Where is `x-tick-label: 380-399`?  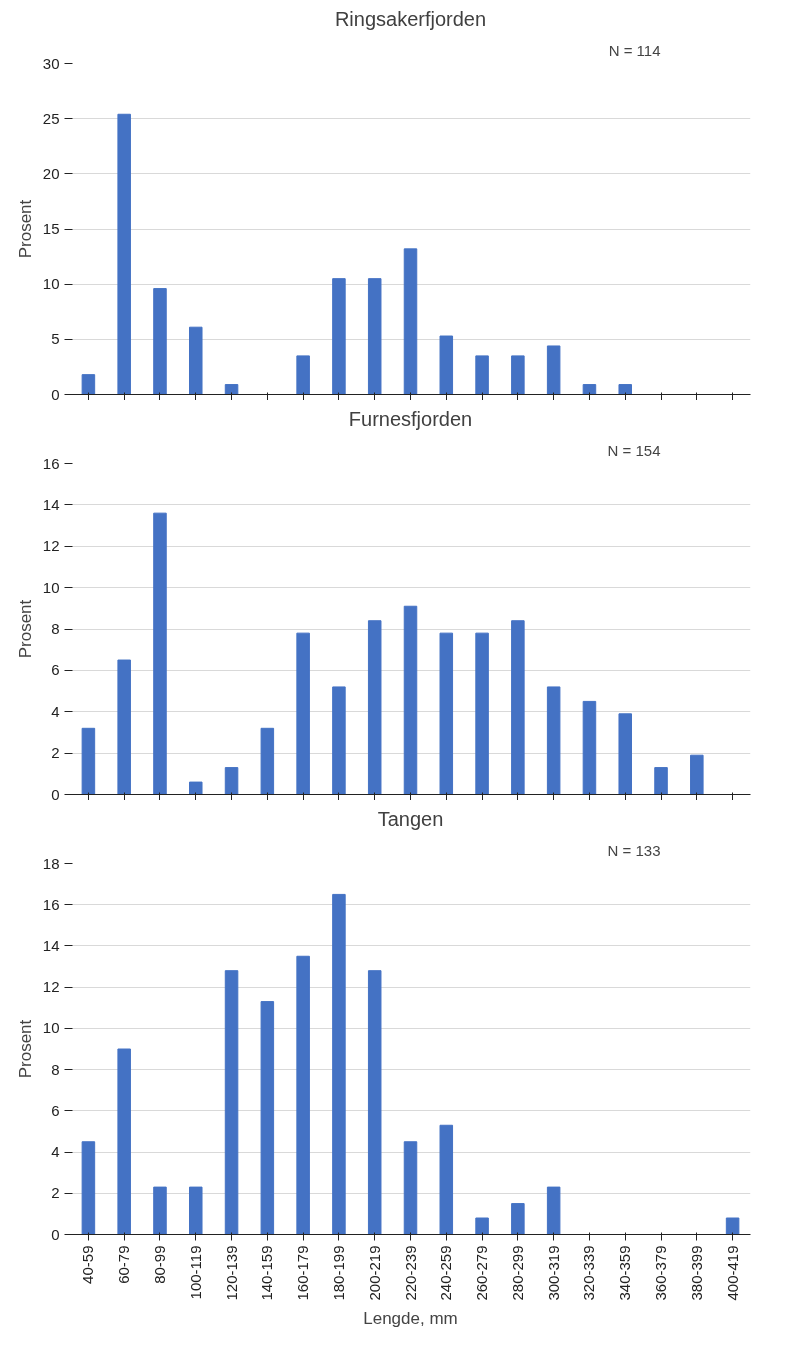 x-tick-label: 380-399 is located at coordinates (696, 1273).